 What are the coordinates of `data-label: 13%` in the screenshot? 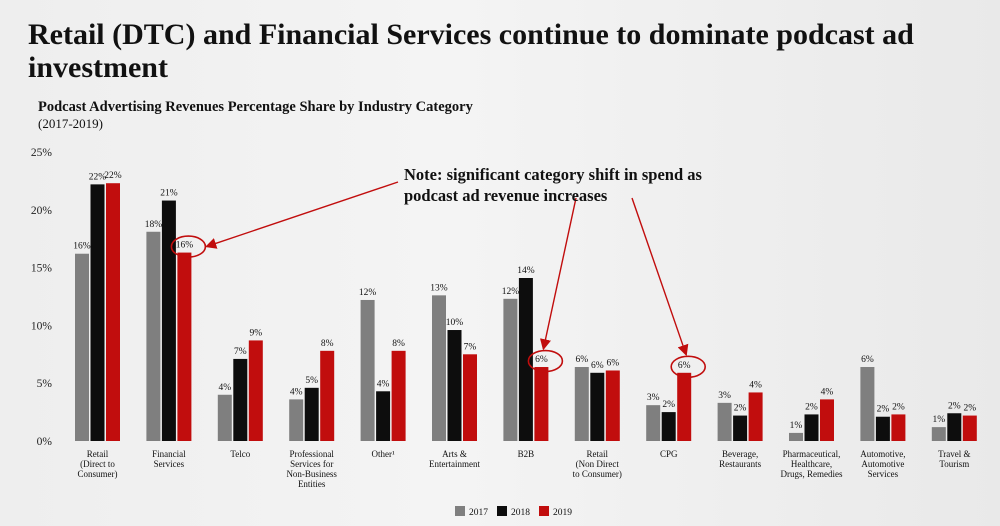 It's located at (439, 288).